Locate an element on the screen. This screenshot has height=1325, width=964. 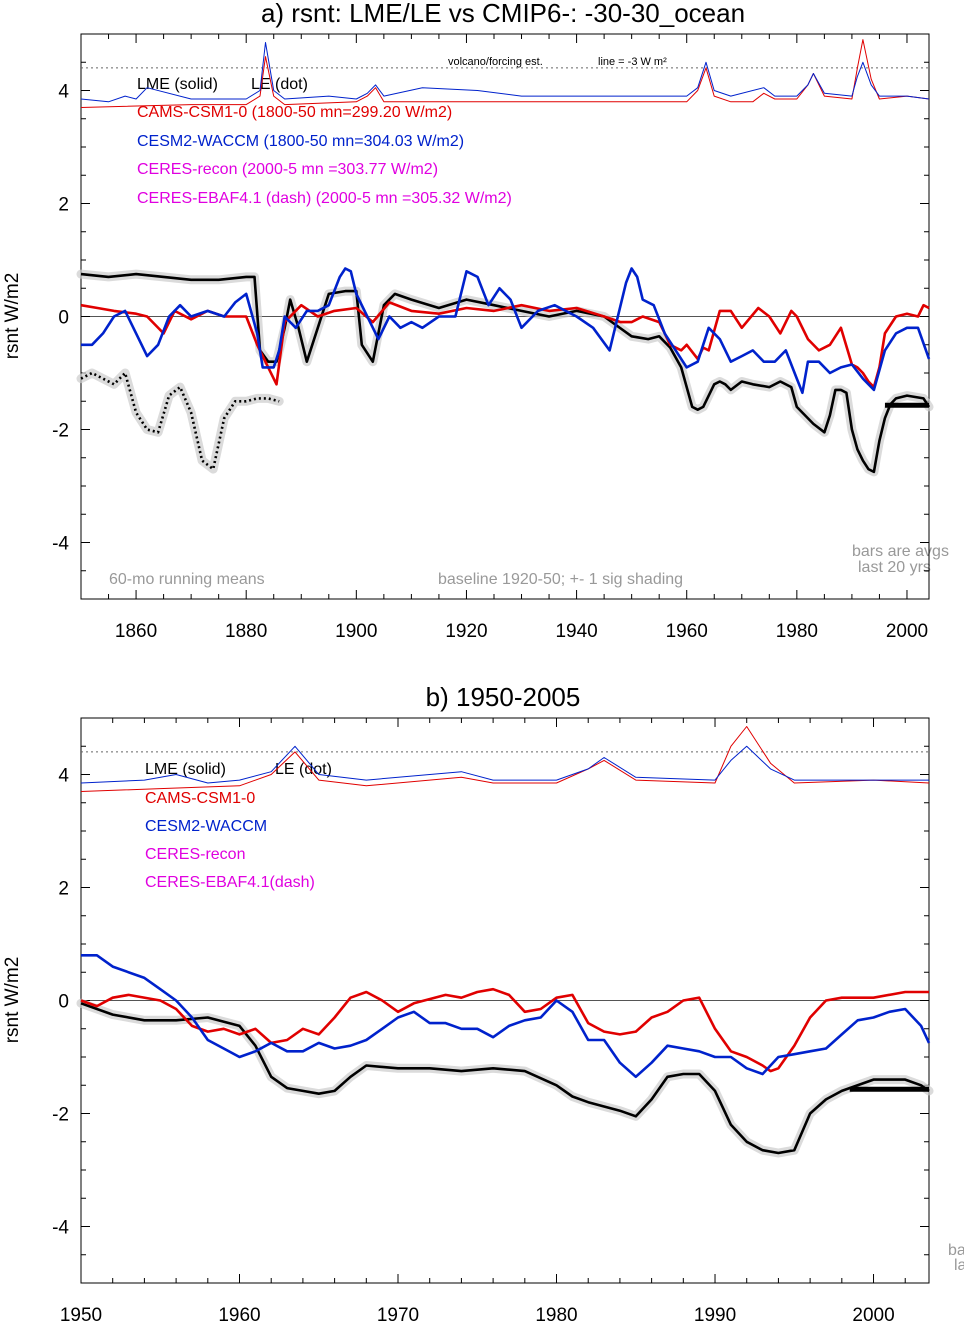
panel-a-note-bars-2: last 20 yrs is located at coordinates (894, 567).